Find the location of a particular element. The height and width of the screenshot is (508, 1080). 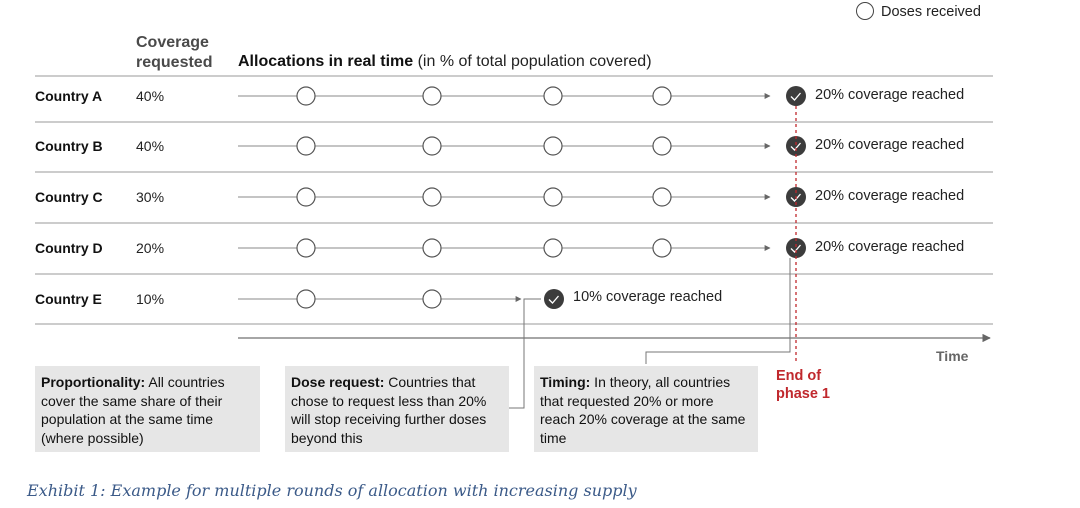

box-title: Dose request: is located at coordinates (338, 382).